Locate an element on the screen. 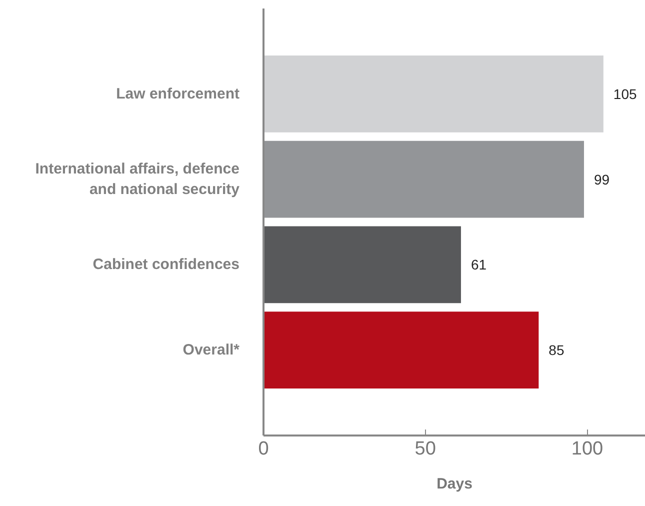 Image resolution: width=645 pixels, height=506 pixels. x-axis-title: Days is located at coordinates (454, 484).